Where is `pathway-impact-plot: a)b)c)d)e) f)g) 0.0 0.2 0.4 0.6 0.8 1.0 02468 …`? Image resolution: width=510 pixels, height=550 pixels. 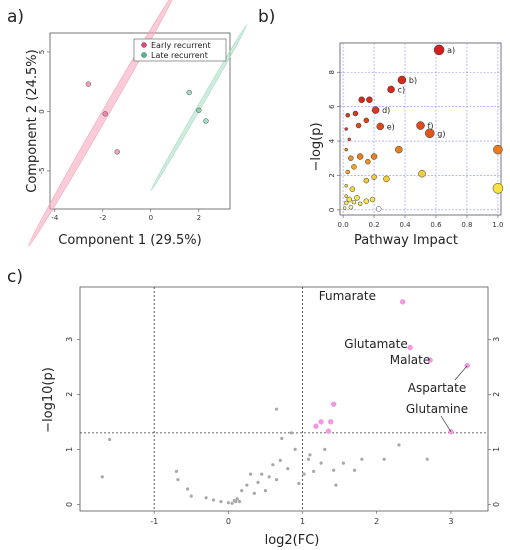 pathway-impact-plot: a)b)c)d)e) f)g) 0.0 0.2 0.4 0.6 0.8 1.0 02468 … is located at coordinates (406, 145).